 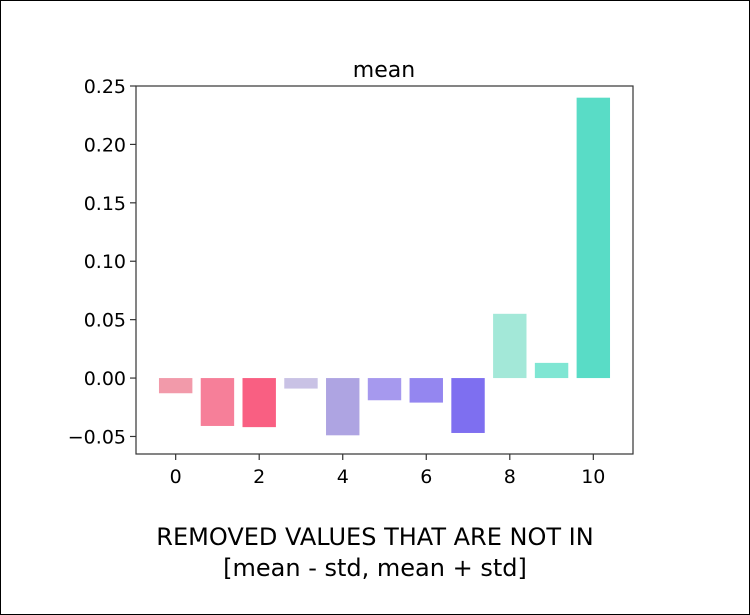 I want to click on caption-line-1: REMOVED VALUES THAT ARE NOT IN, so click(x=375, y=537).